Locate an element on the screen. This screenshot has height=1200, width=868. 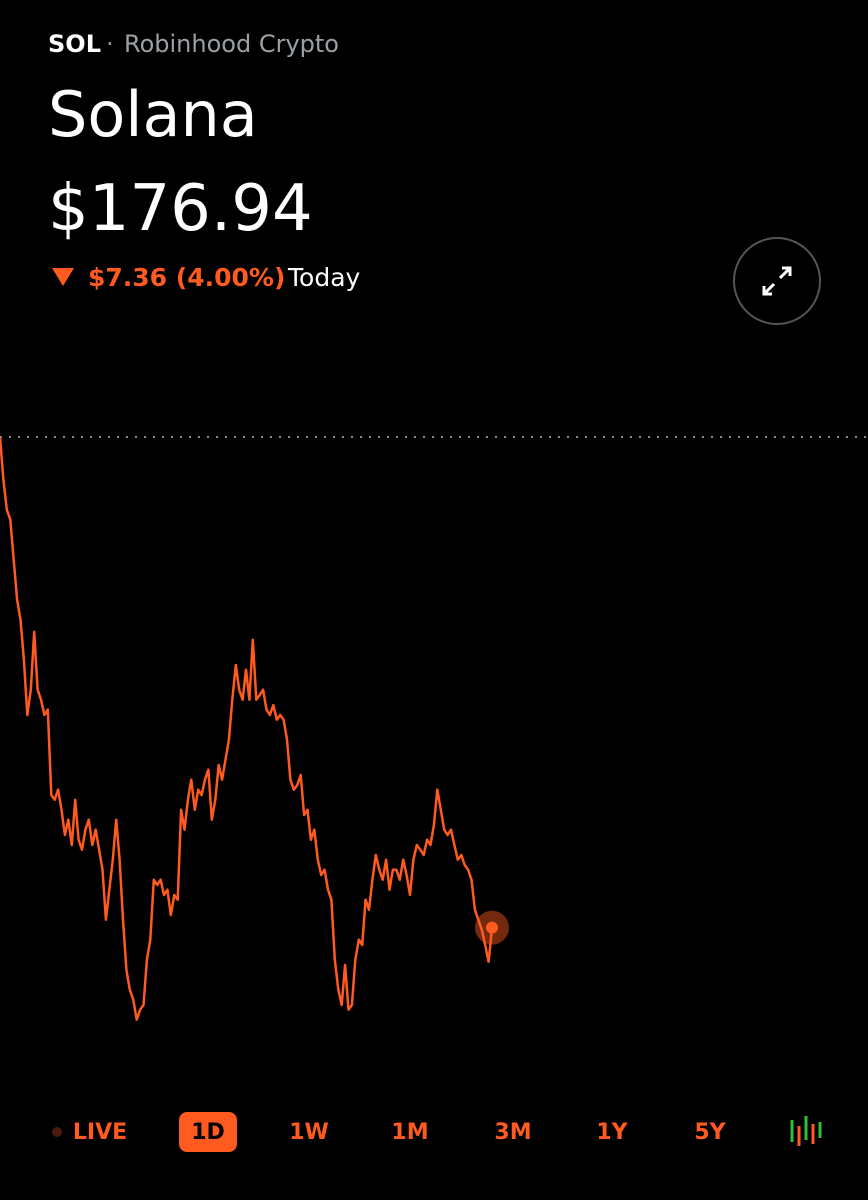
tab-label: 1W is located at coordinates (309, 1132).